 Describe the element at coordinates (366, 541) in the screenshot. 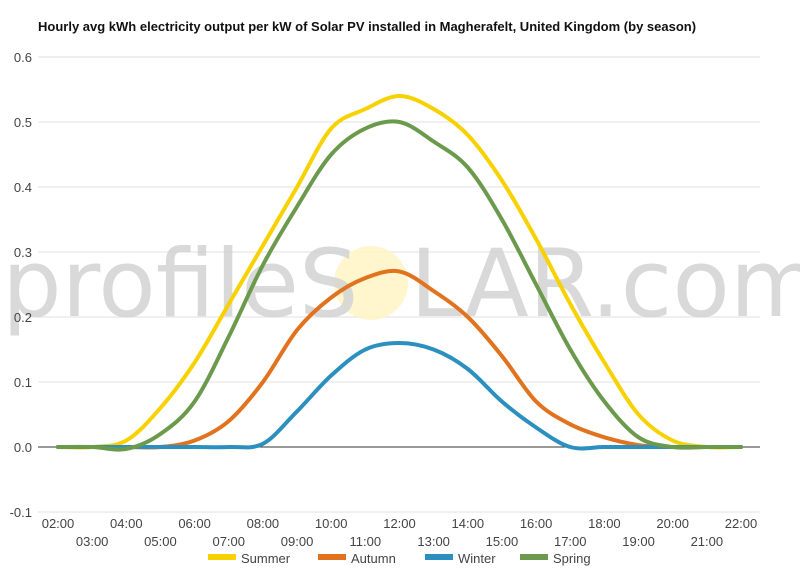

I see `x-tick-label: 11:00` at that location.